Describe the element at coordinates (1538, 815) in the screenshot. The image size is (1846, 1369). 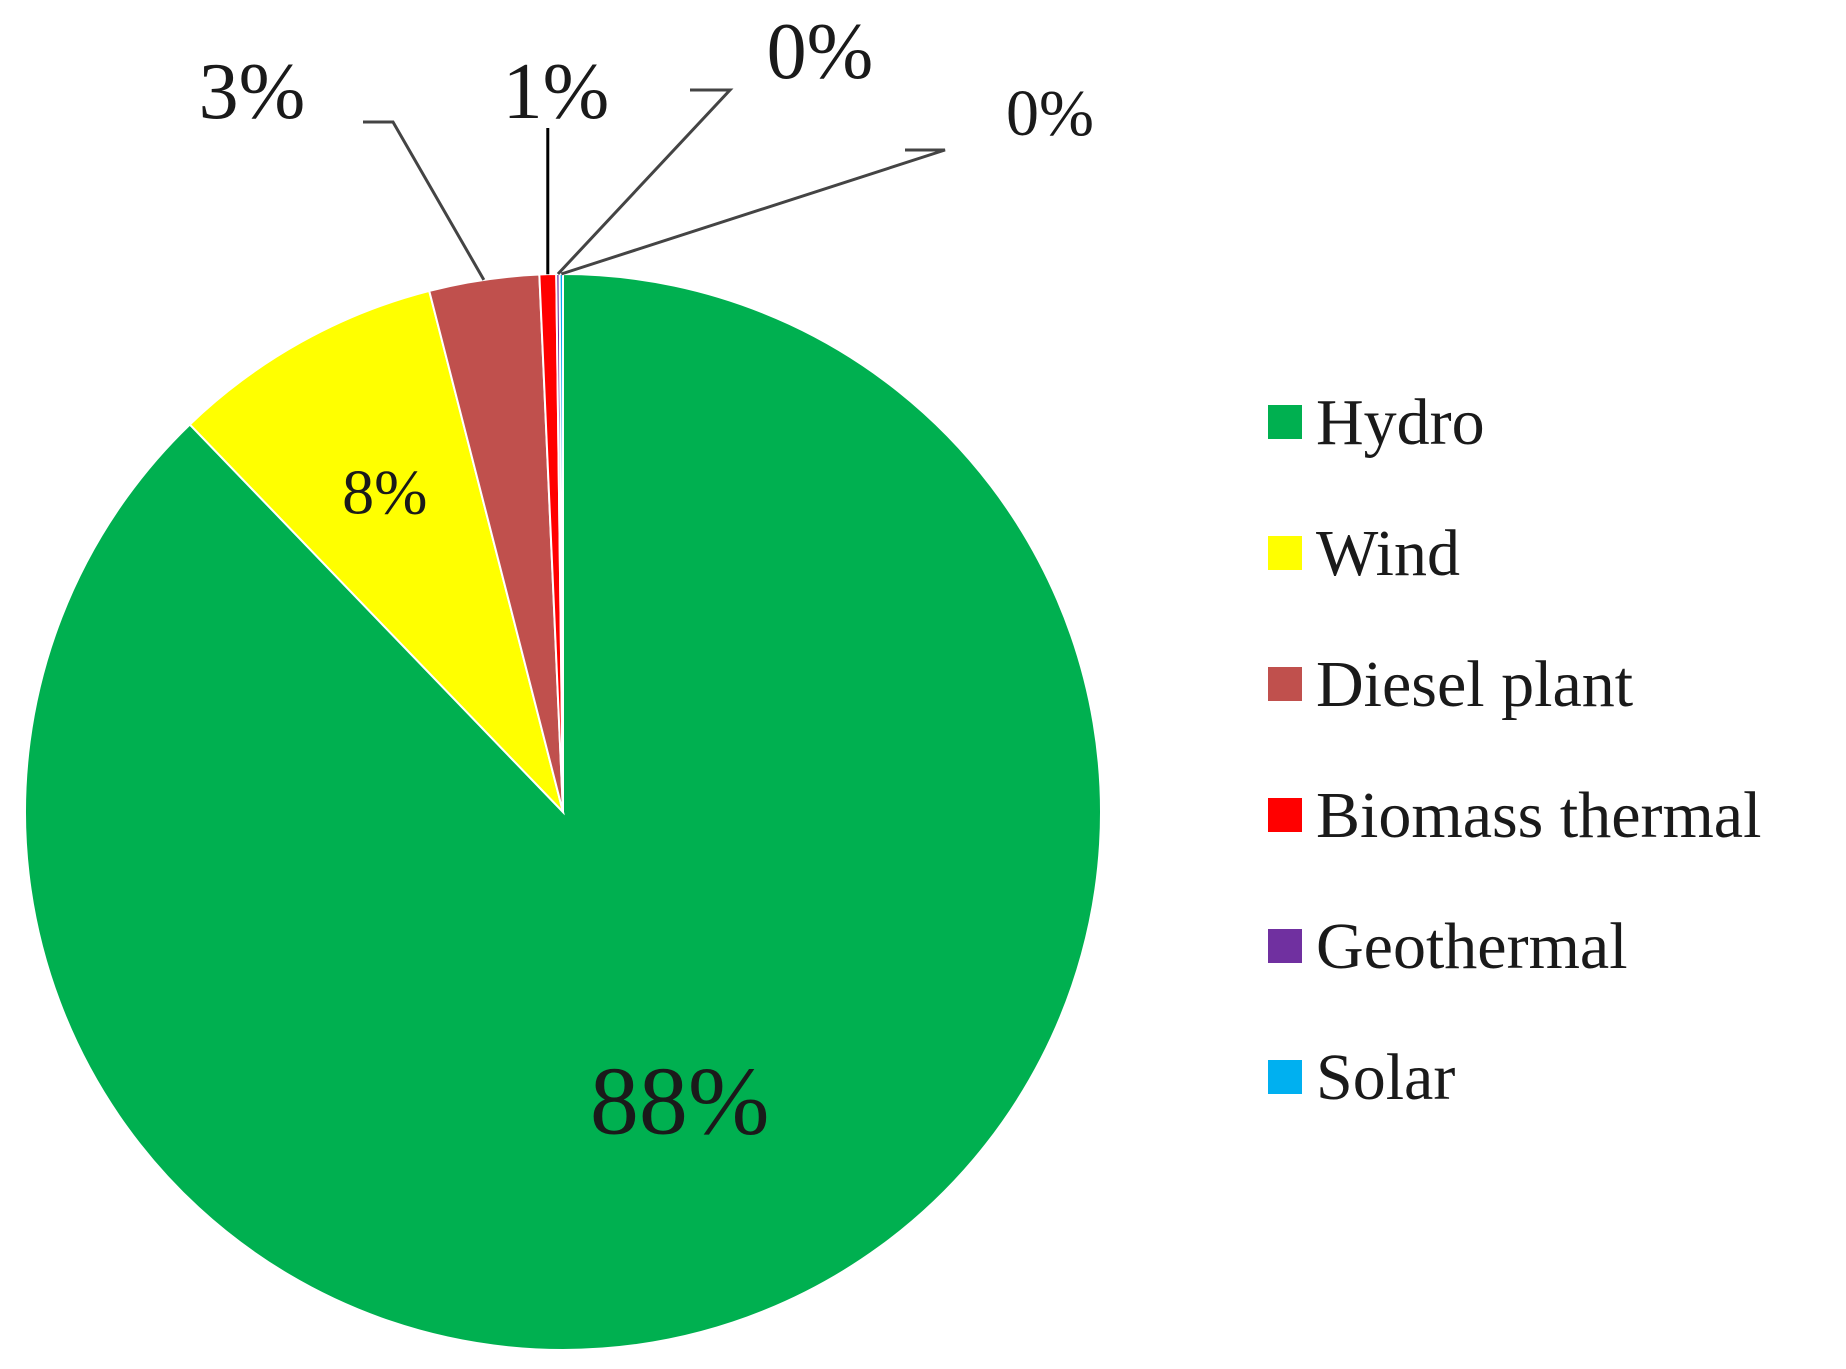
I see `legend-label-biomass-thermal: Biomass thermal` at that location.